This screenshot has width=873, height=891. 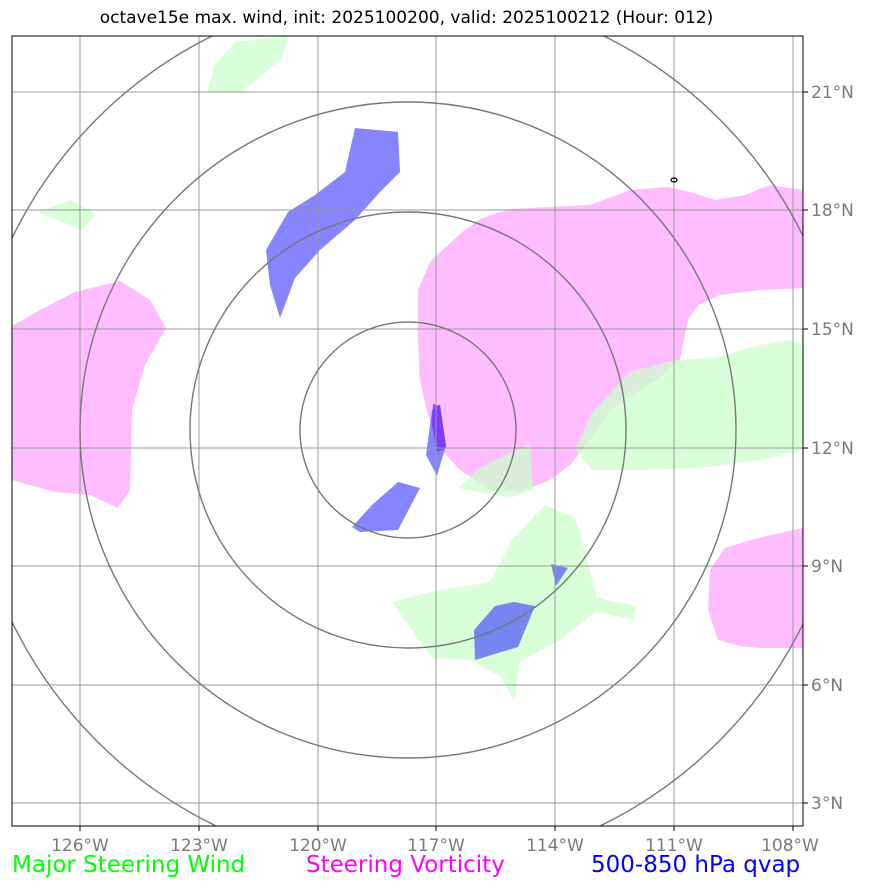 I want to click on lon-label-111w: 111°W, so click(x=674, y=846).